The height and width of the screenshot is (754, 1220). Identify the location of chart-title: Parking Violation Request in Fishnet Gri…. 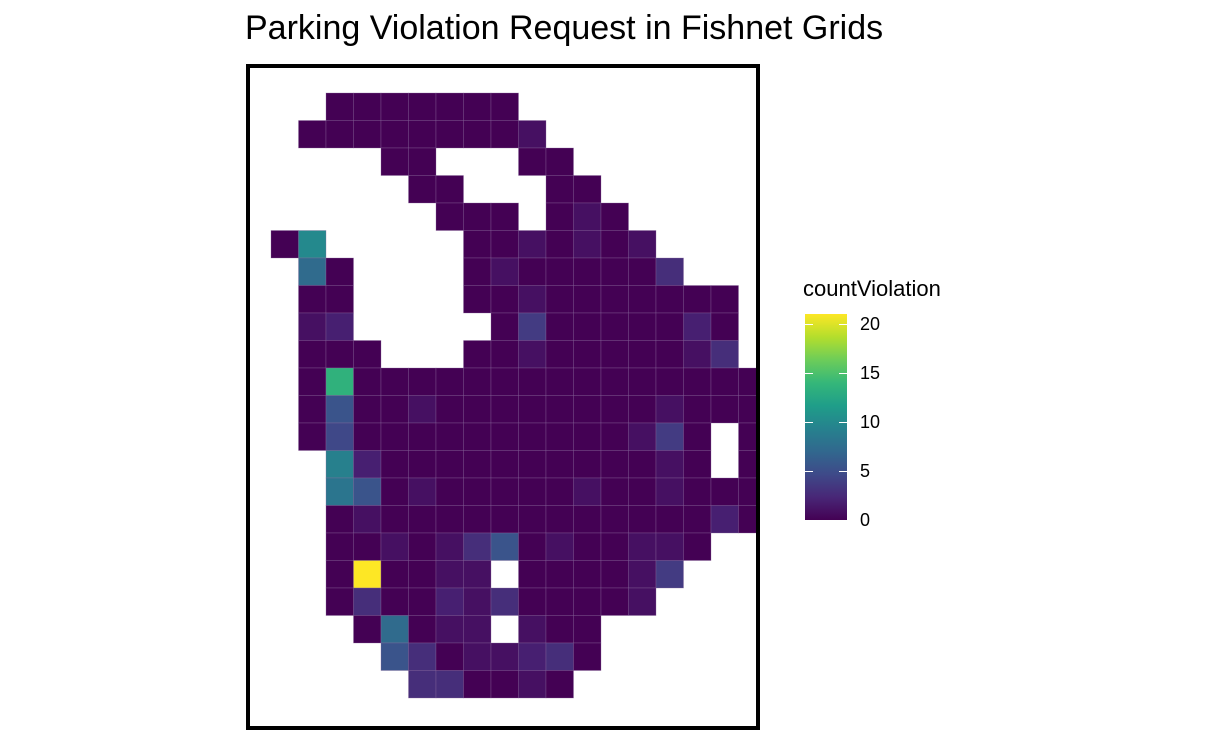
(564, 28).